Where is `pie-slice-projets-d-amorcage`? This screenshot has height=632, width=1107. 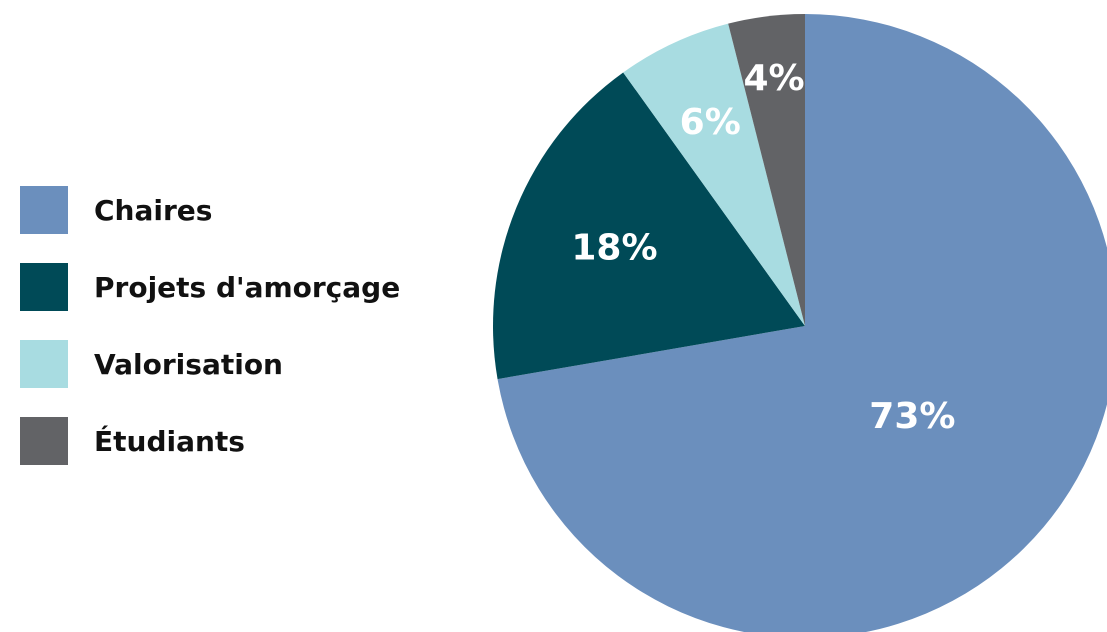 pie-slice-projets-d-amorcage is located at coordinates (649, 226).